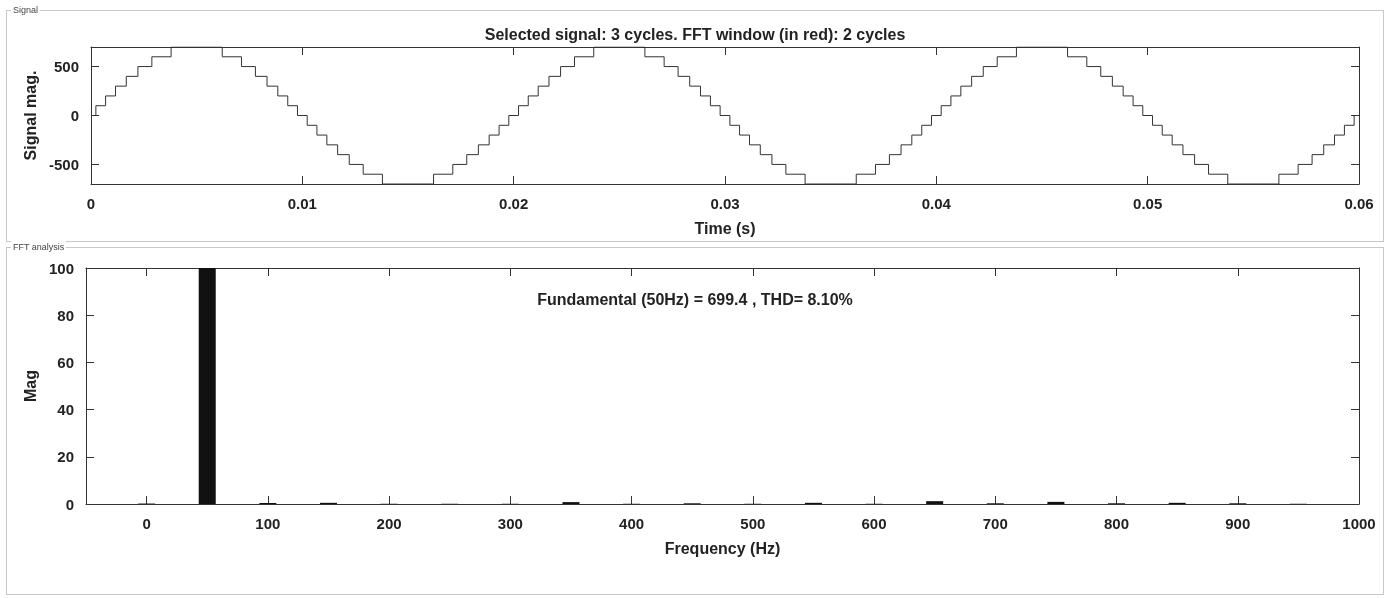  What do you see at coordinates (302, 203) in the screenshot?
I see `x-tick-label: 0.01` at bounding box center [302, 203].